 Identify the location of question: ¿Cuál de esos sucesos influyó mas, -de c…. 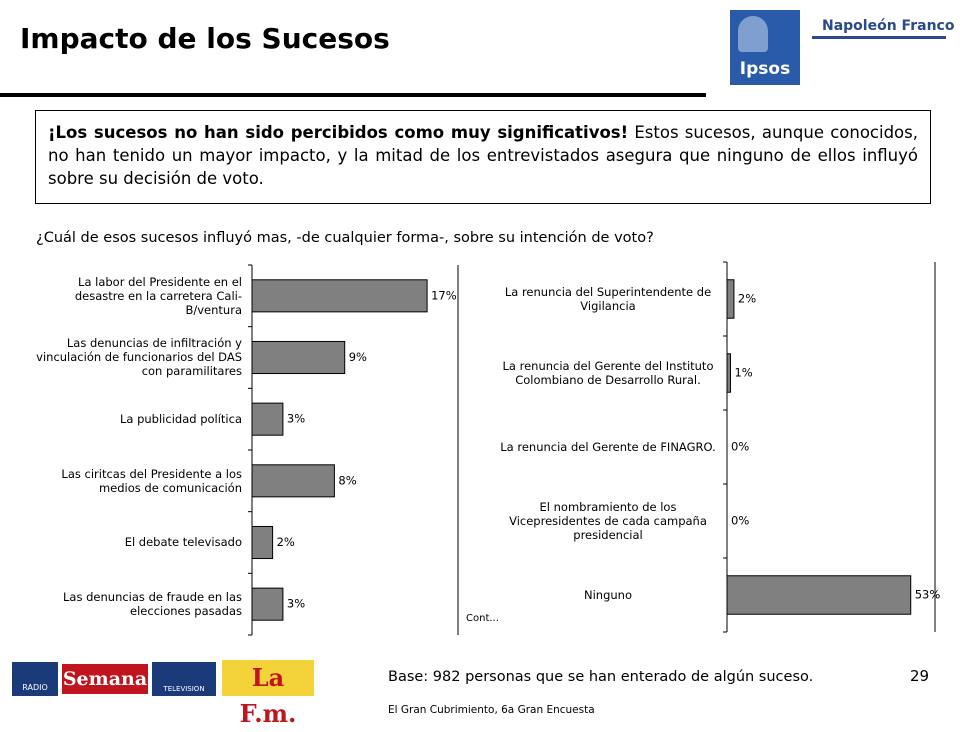
(345, 238).